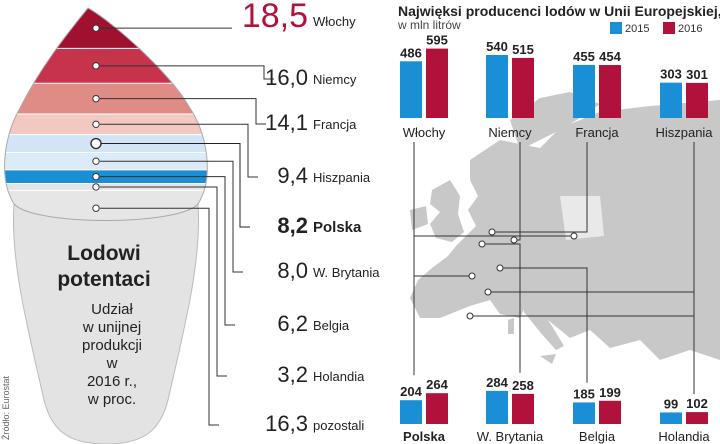  Describe the element at coordinates (419, 218) in the screenshot. I see `map-ireland` at that location.